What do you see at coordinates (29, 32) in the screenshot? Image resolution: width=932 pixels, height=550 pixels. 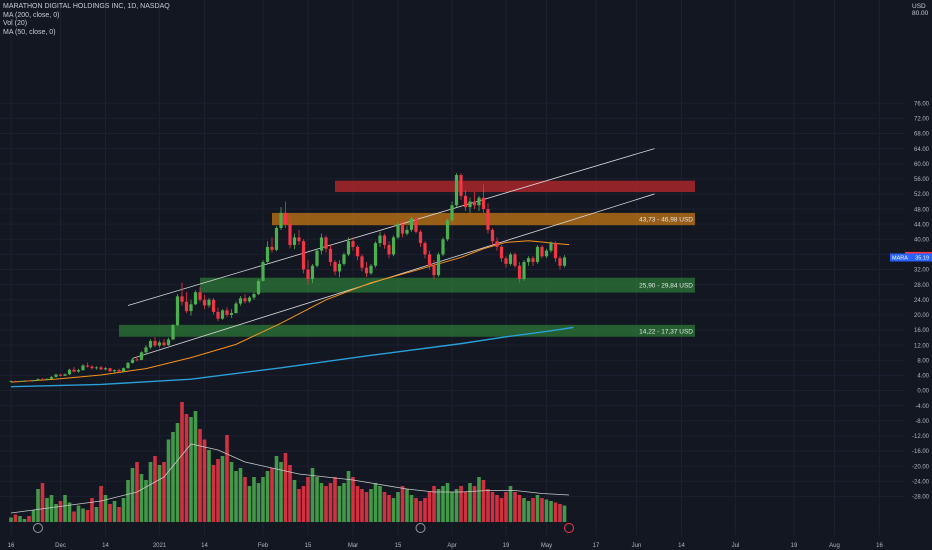 I see `legend-ma50: MA (50, close, 0)` at bounding box center [29, 32].